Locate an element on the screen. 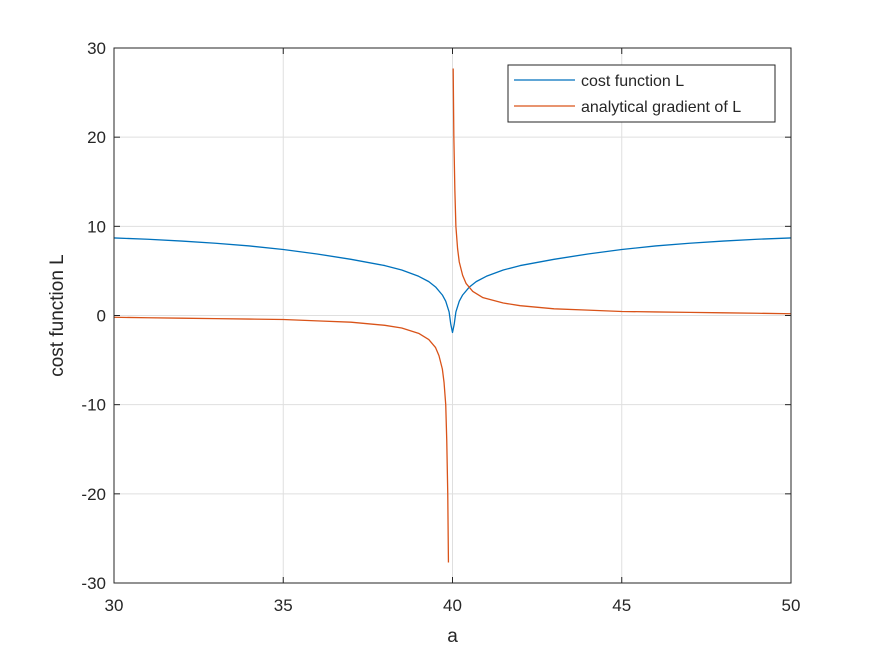 Image resolution: width=875 pixels, height=656 pixels. series-line-analytical-gradient-right-branch is located at coordinates (622, 191).